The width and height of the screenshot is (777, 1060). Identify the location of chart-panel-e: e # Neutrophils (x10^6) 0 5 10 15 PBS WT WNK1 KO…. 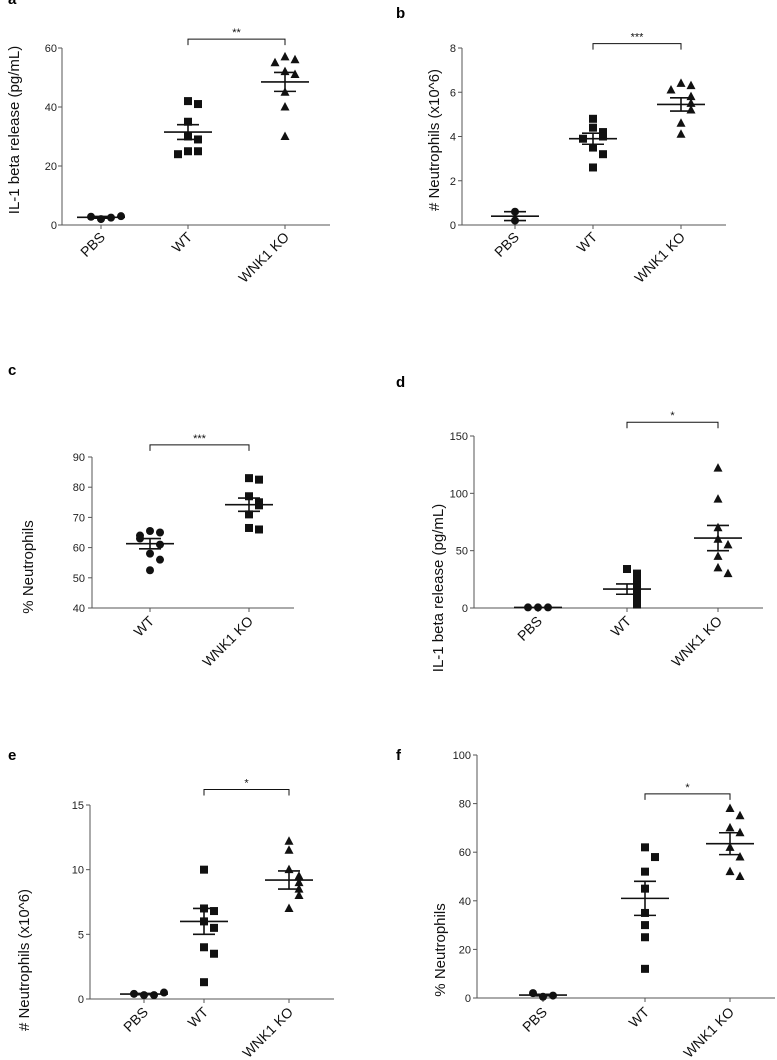
(194, 902).